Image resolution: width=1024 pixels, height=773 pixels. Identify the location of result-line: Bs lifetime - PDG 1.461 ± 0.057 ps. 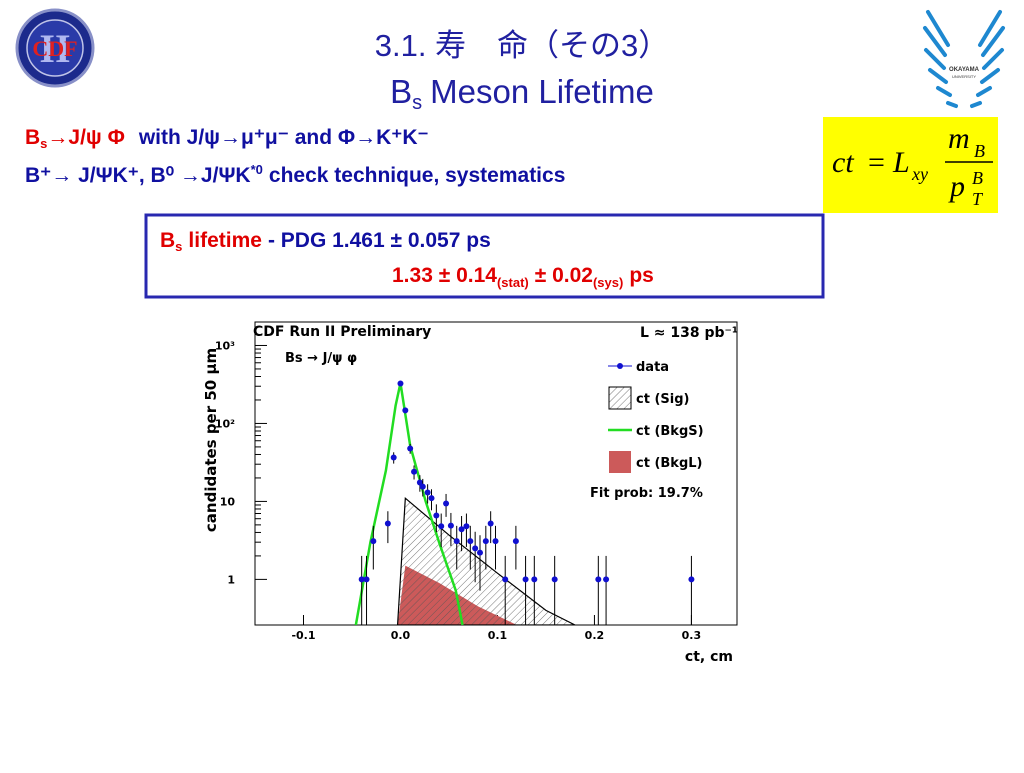
(325, 241).